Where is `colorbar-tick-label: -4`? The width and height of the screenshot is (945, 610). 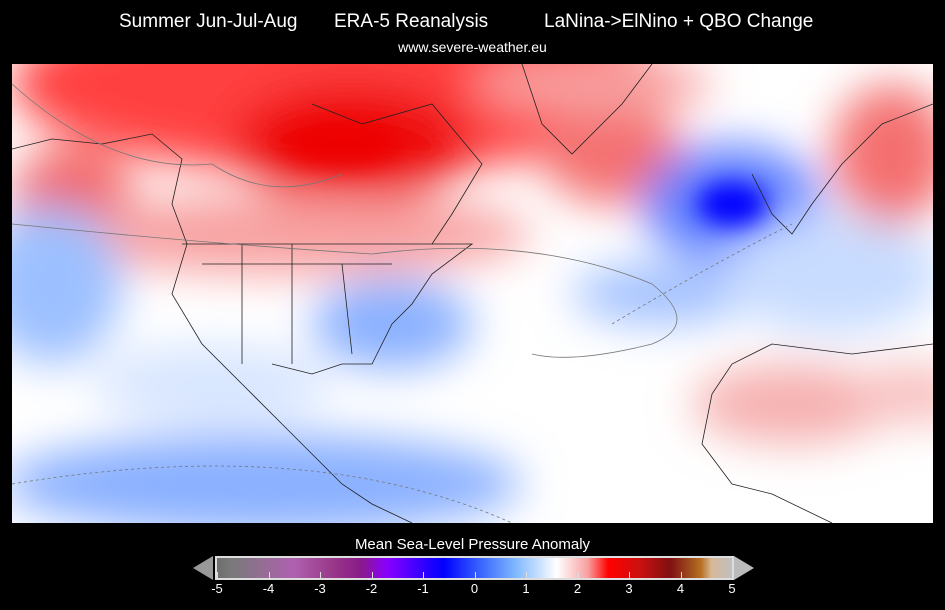
colorbar-tick-label: -4 is located at coordinates (268, 588).